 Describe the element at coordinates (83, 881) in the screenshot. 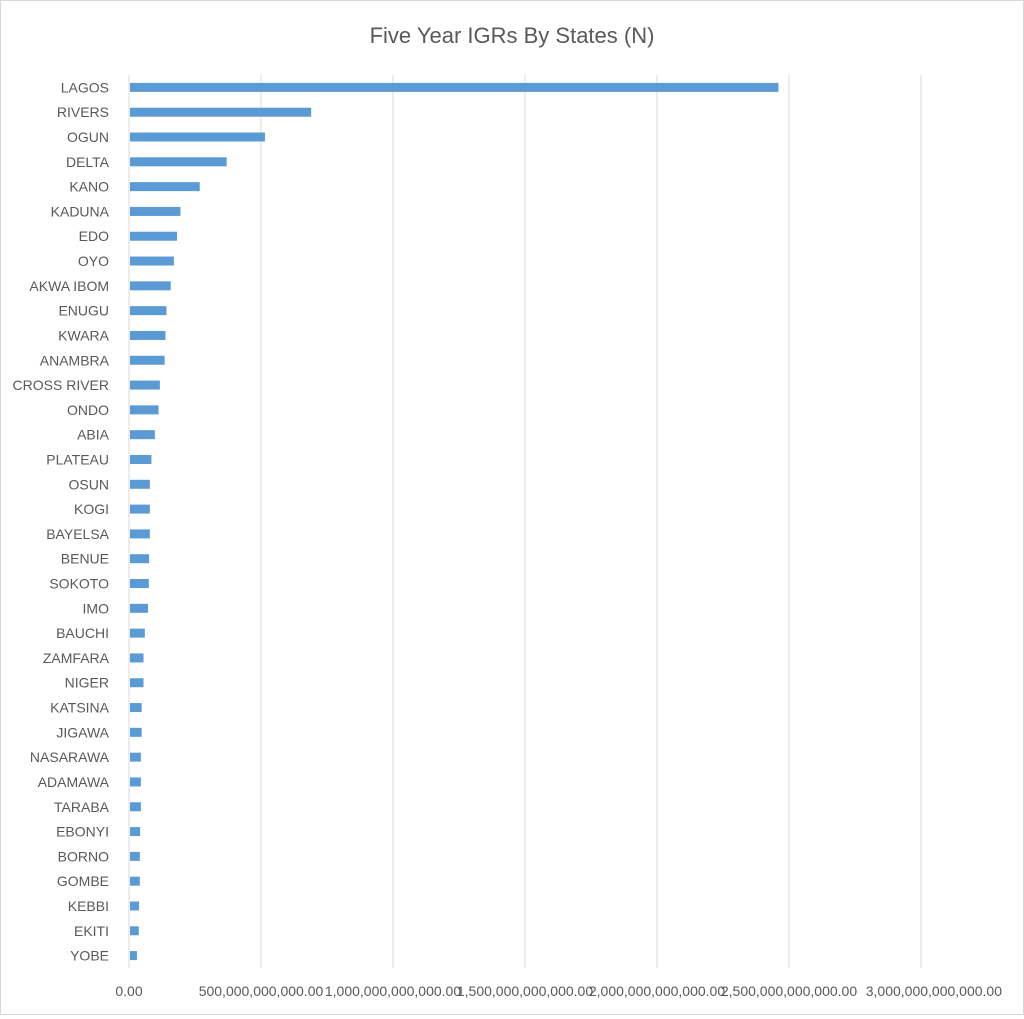

I see `category-label: GOMBE` at that location.